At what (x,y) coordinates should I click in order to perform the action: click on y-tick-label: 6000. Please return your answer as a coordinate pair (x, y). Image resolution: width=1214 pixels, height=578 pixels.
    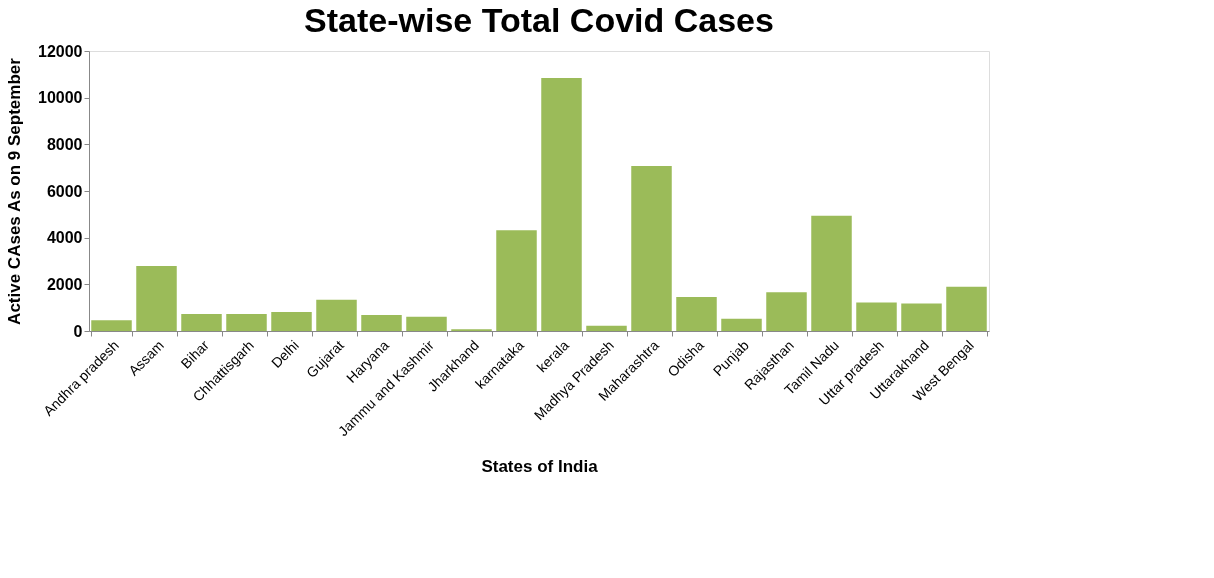
    Looking at the image, I should click on (64, 191).